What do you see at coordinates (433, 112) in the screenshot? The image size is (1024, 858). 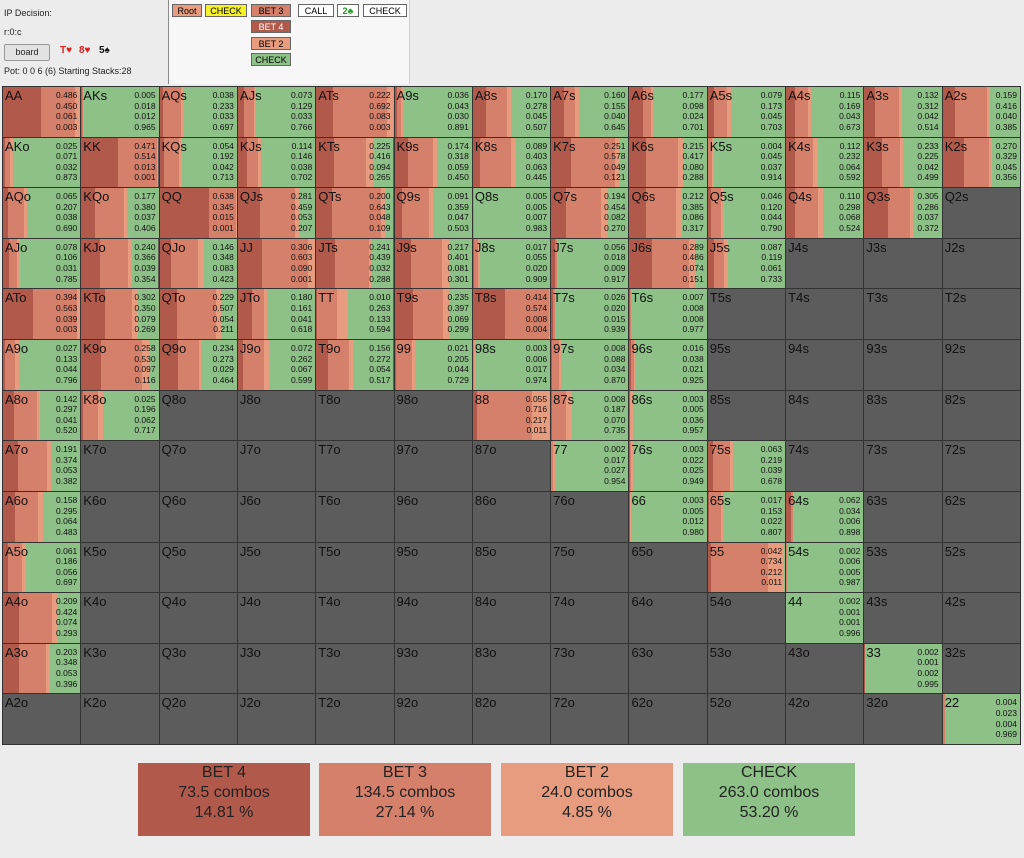 I see `hand-cell-A9s: 0.036 0.043 0.030 0.891 A9s` at bounding box center [433, 112].